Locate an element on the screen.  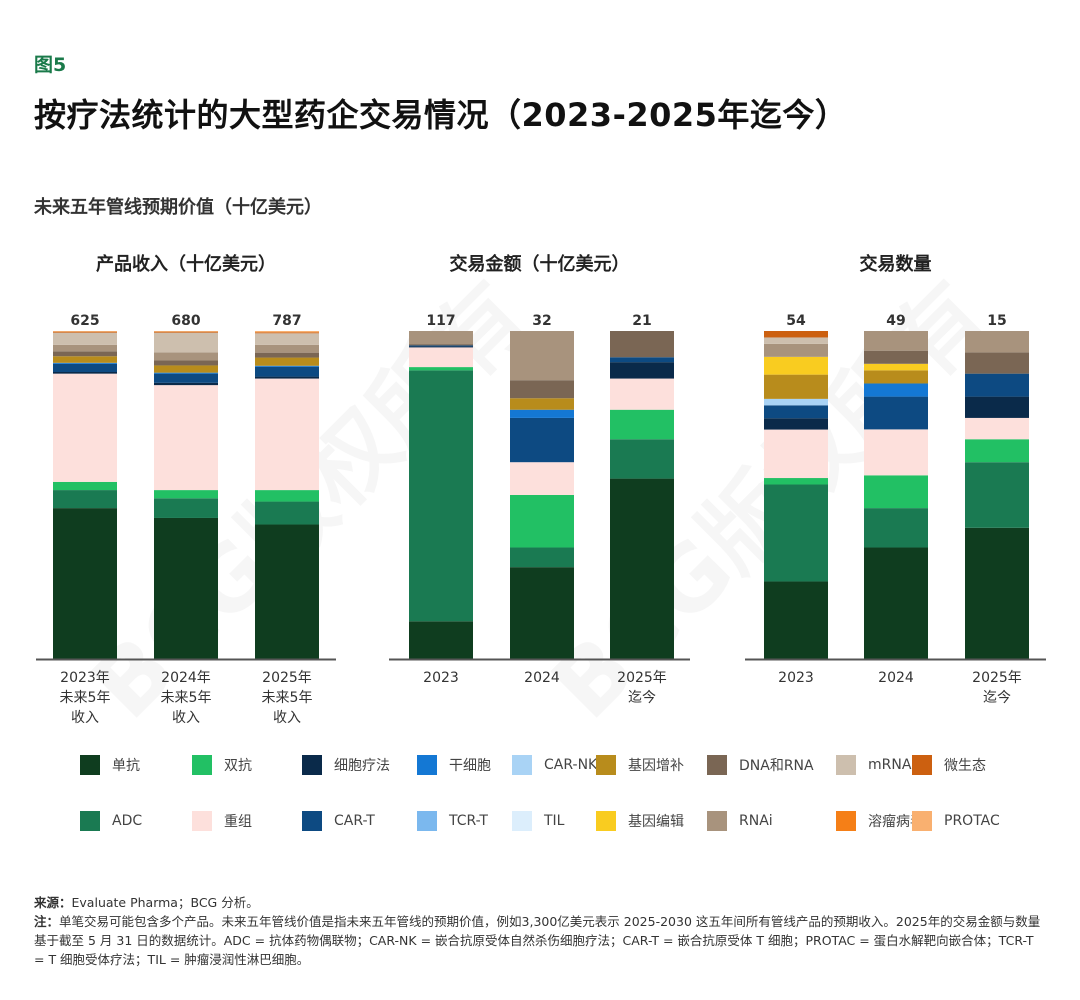
legend-item: mRNA is located at coordinates (873, 765).